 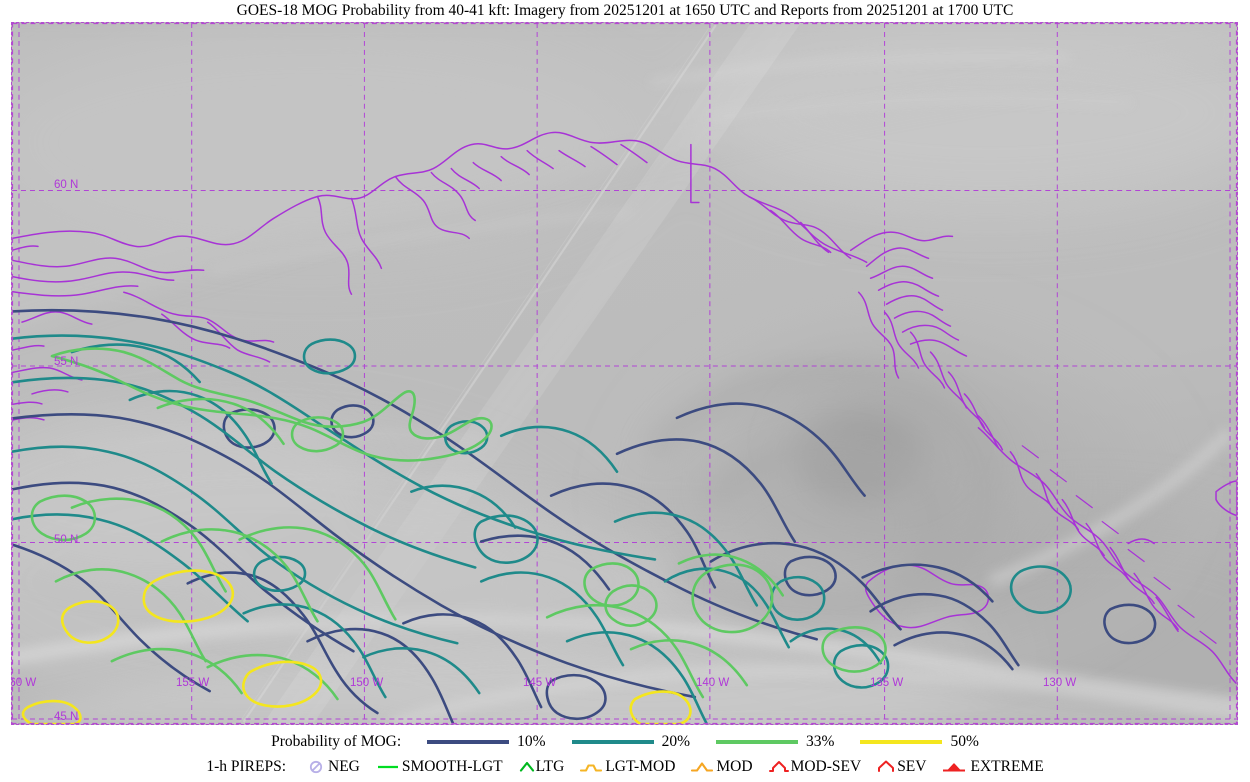 I want to click on legend-item-prob-10: 10%, so click(x=486, y=742).